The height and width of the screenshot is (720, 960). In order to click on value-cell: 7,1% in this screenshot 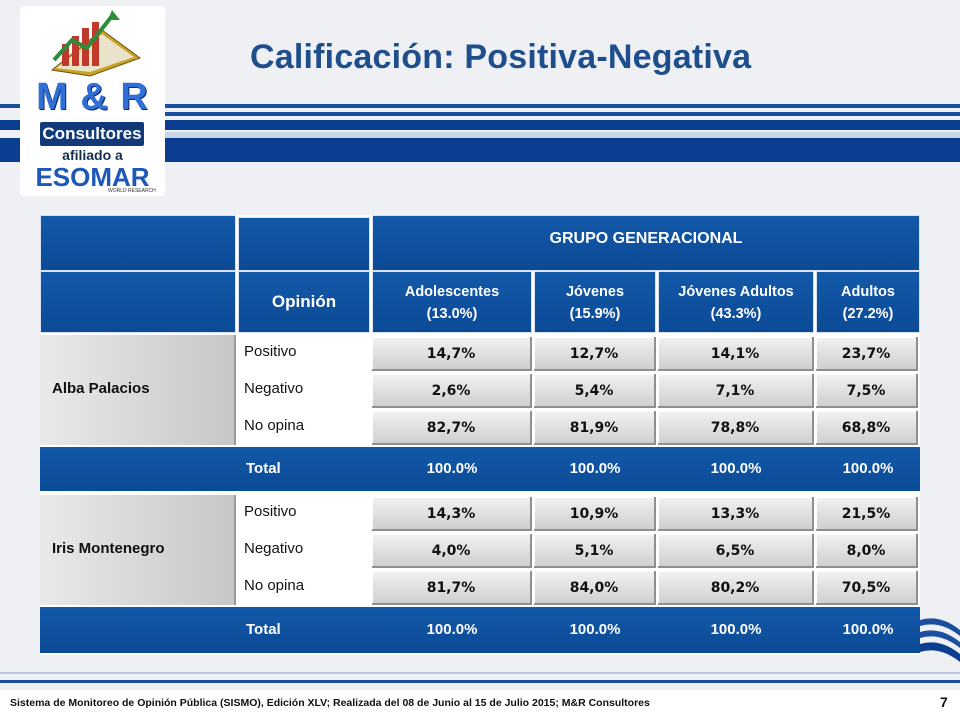, I will do `click(736, 391)`.